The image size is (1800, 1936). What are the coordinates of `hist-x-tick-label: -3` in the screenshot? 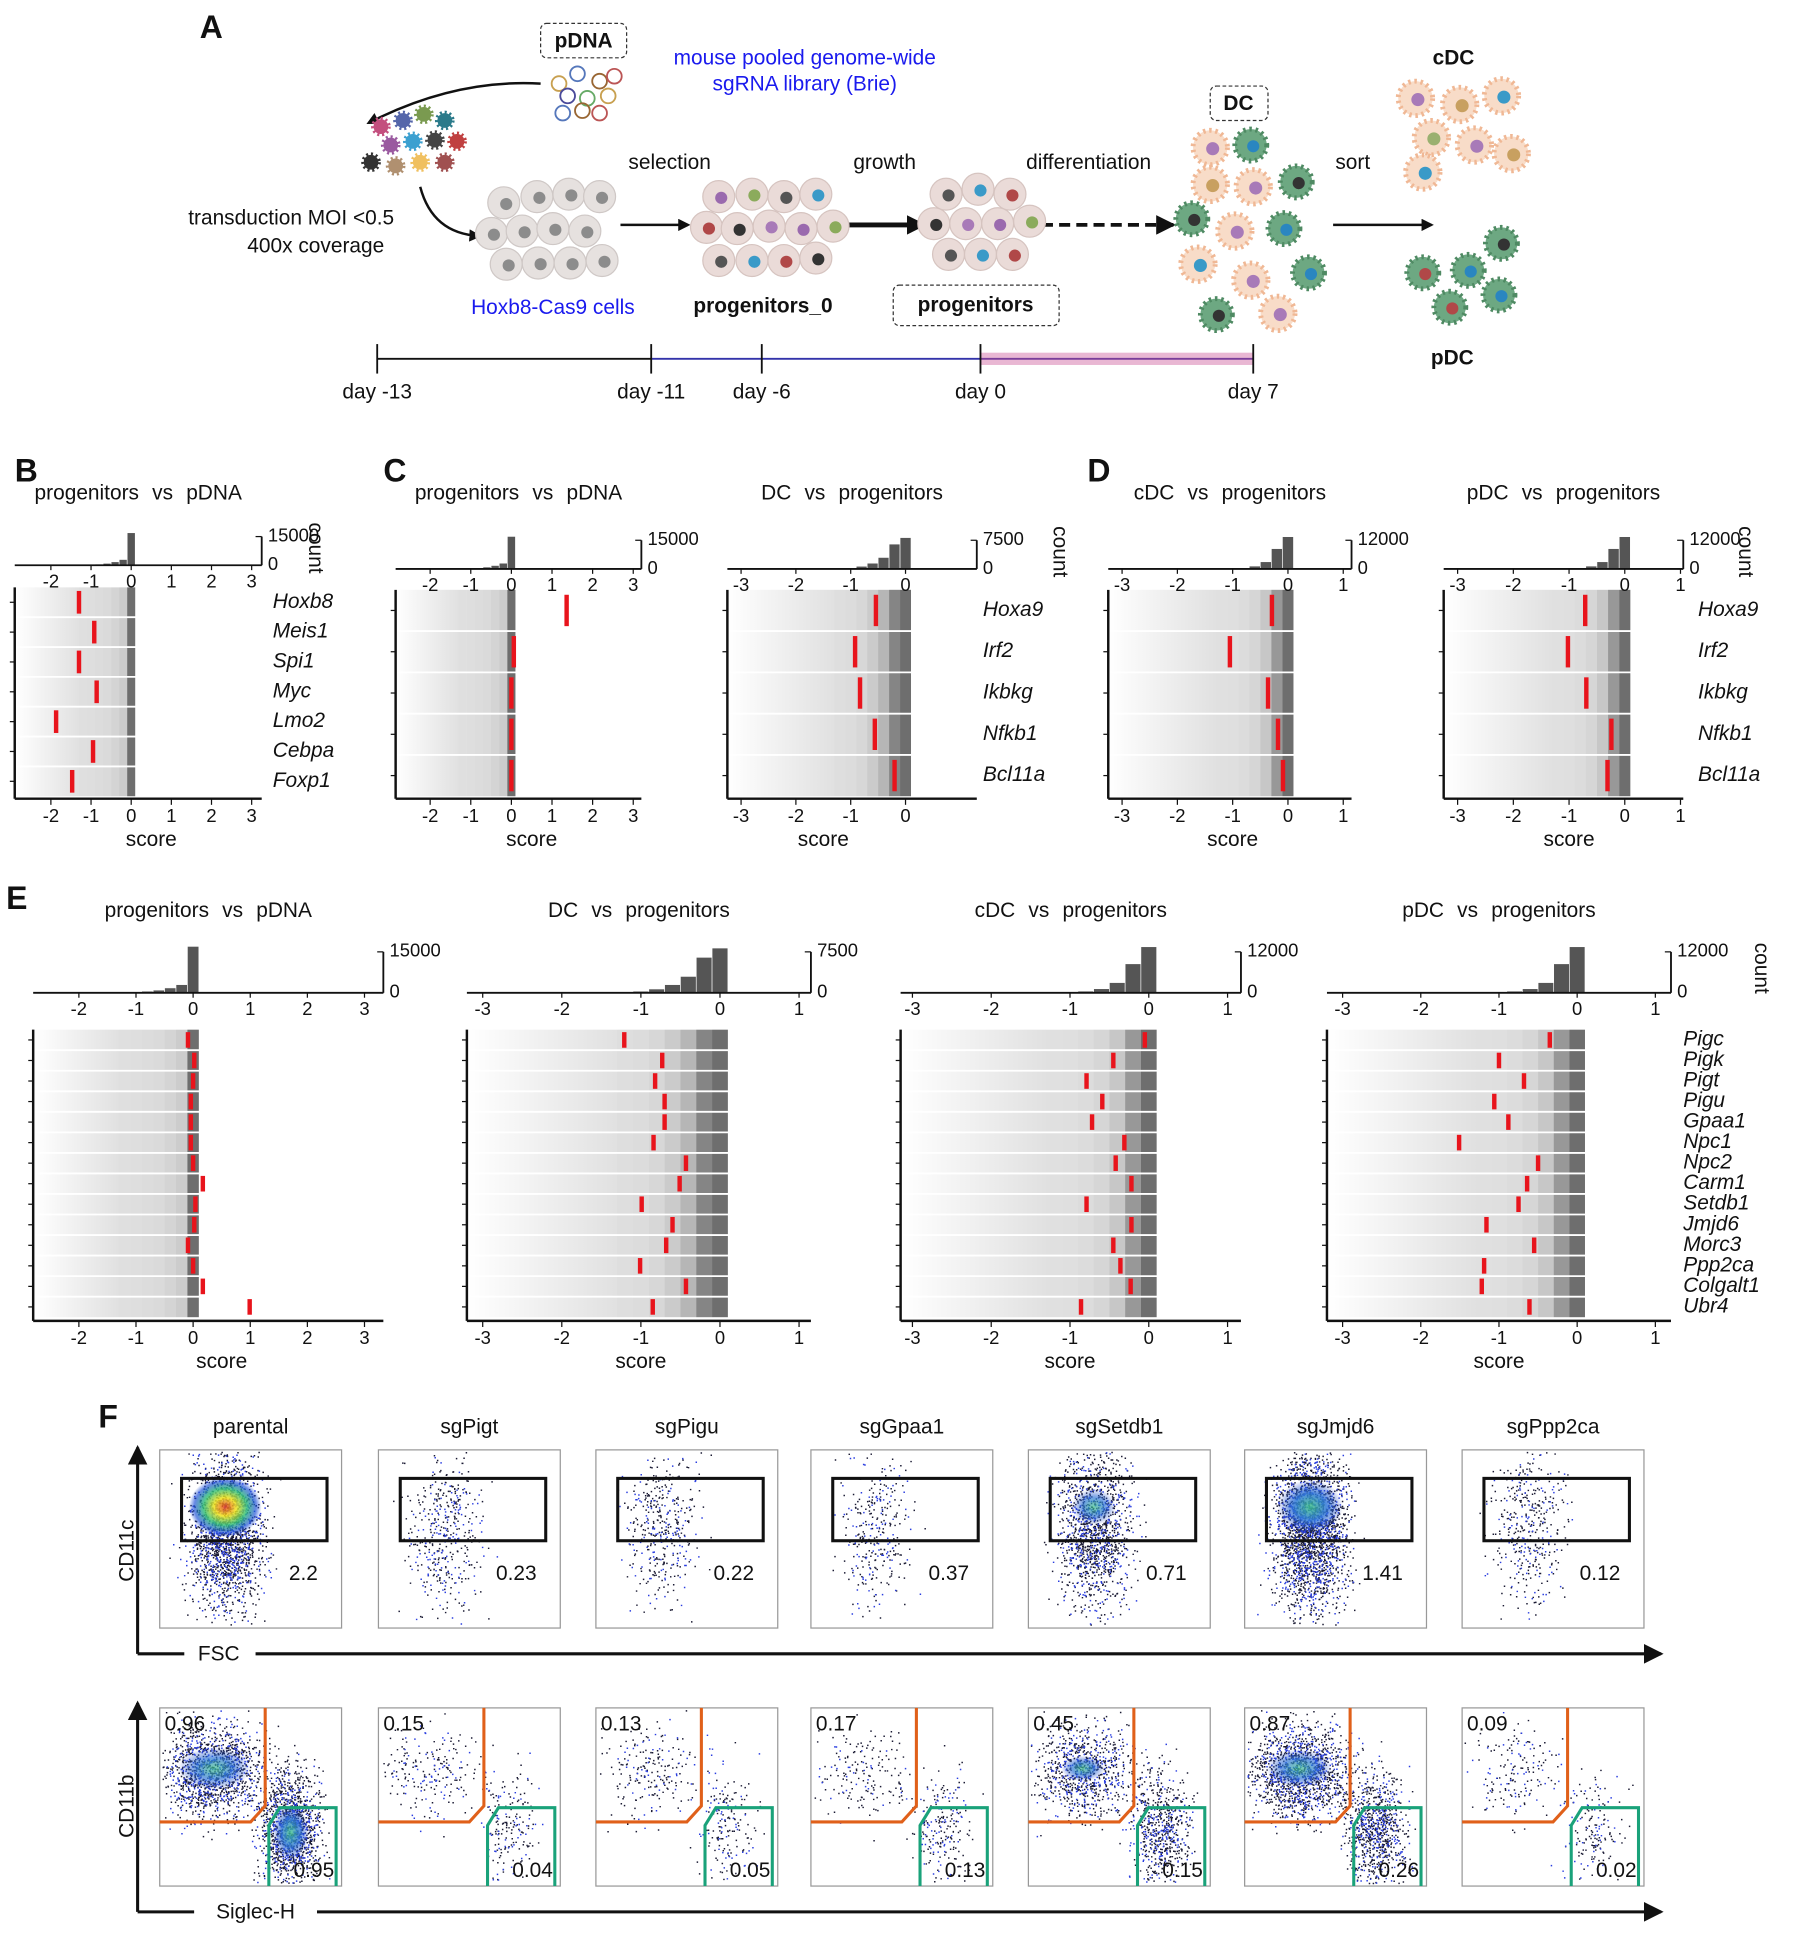 It's located at (912, 1008).